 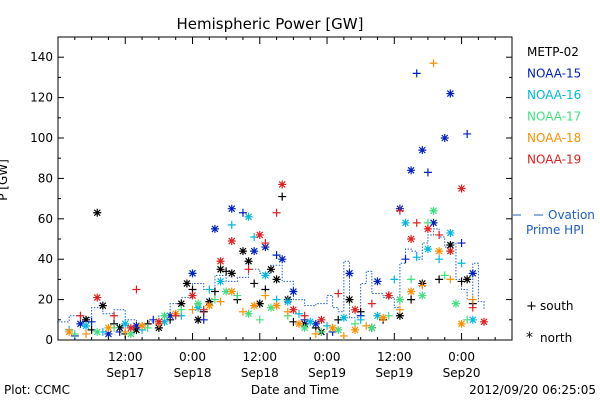 I want to click on legend-item-noaa-19: NOAA-19, so click(x=554, y=160).